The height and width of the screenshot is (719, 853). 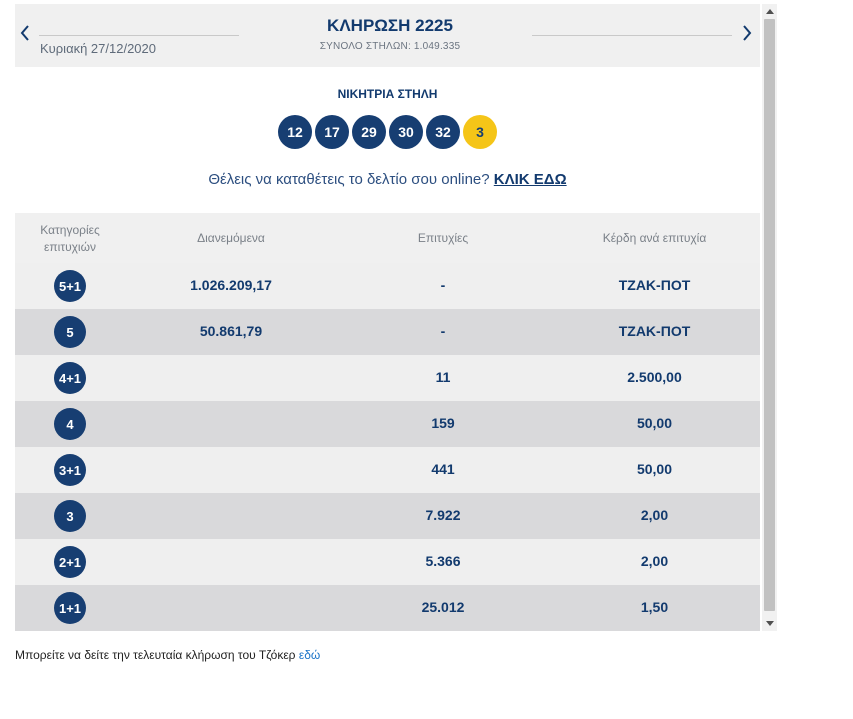 I want to click on winning-number-ball: 30, so click(x=406, y=132).